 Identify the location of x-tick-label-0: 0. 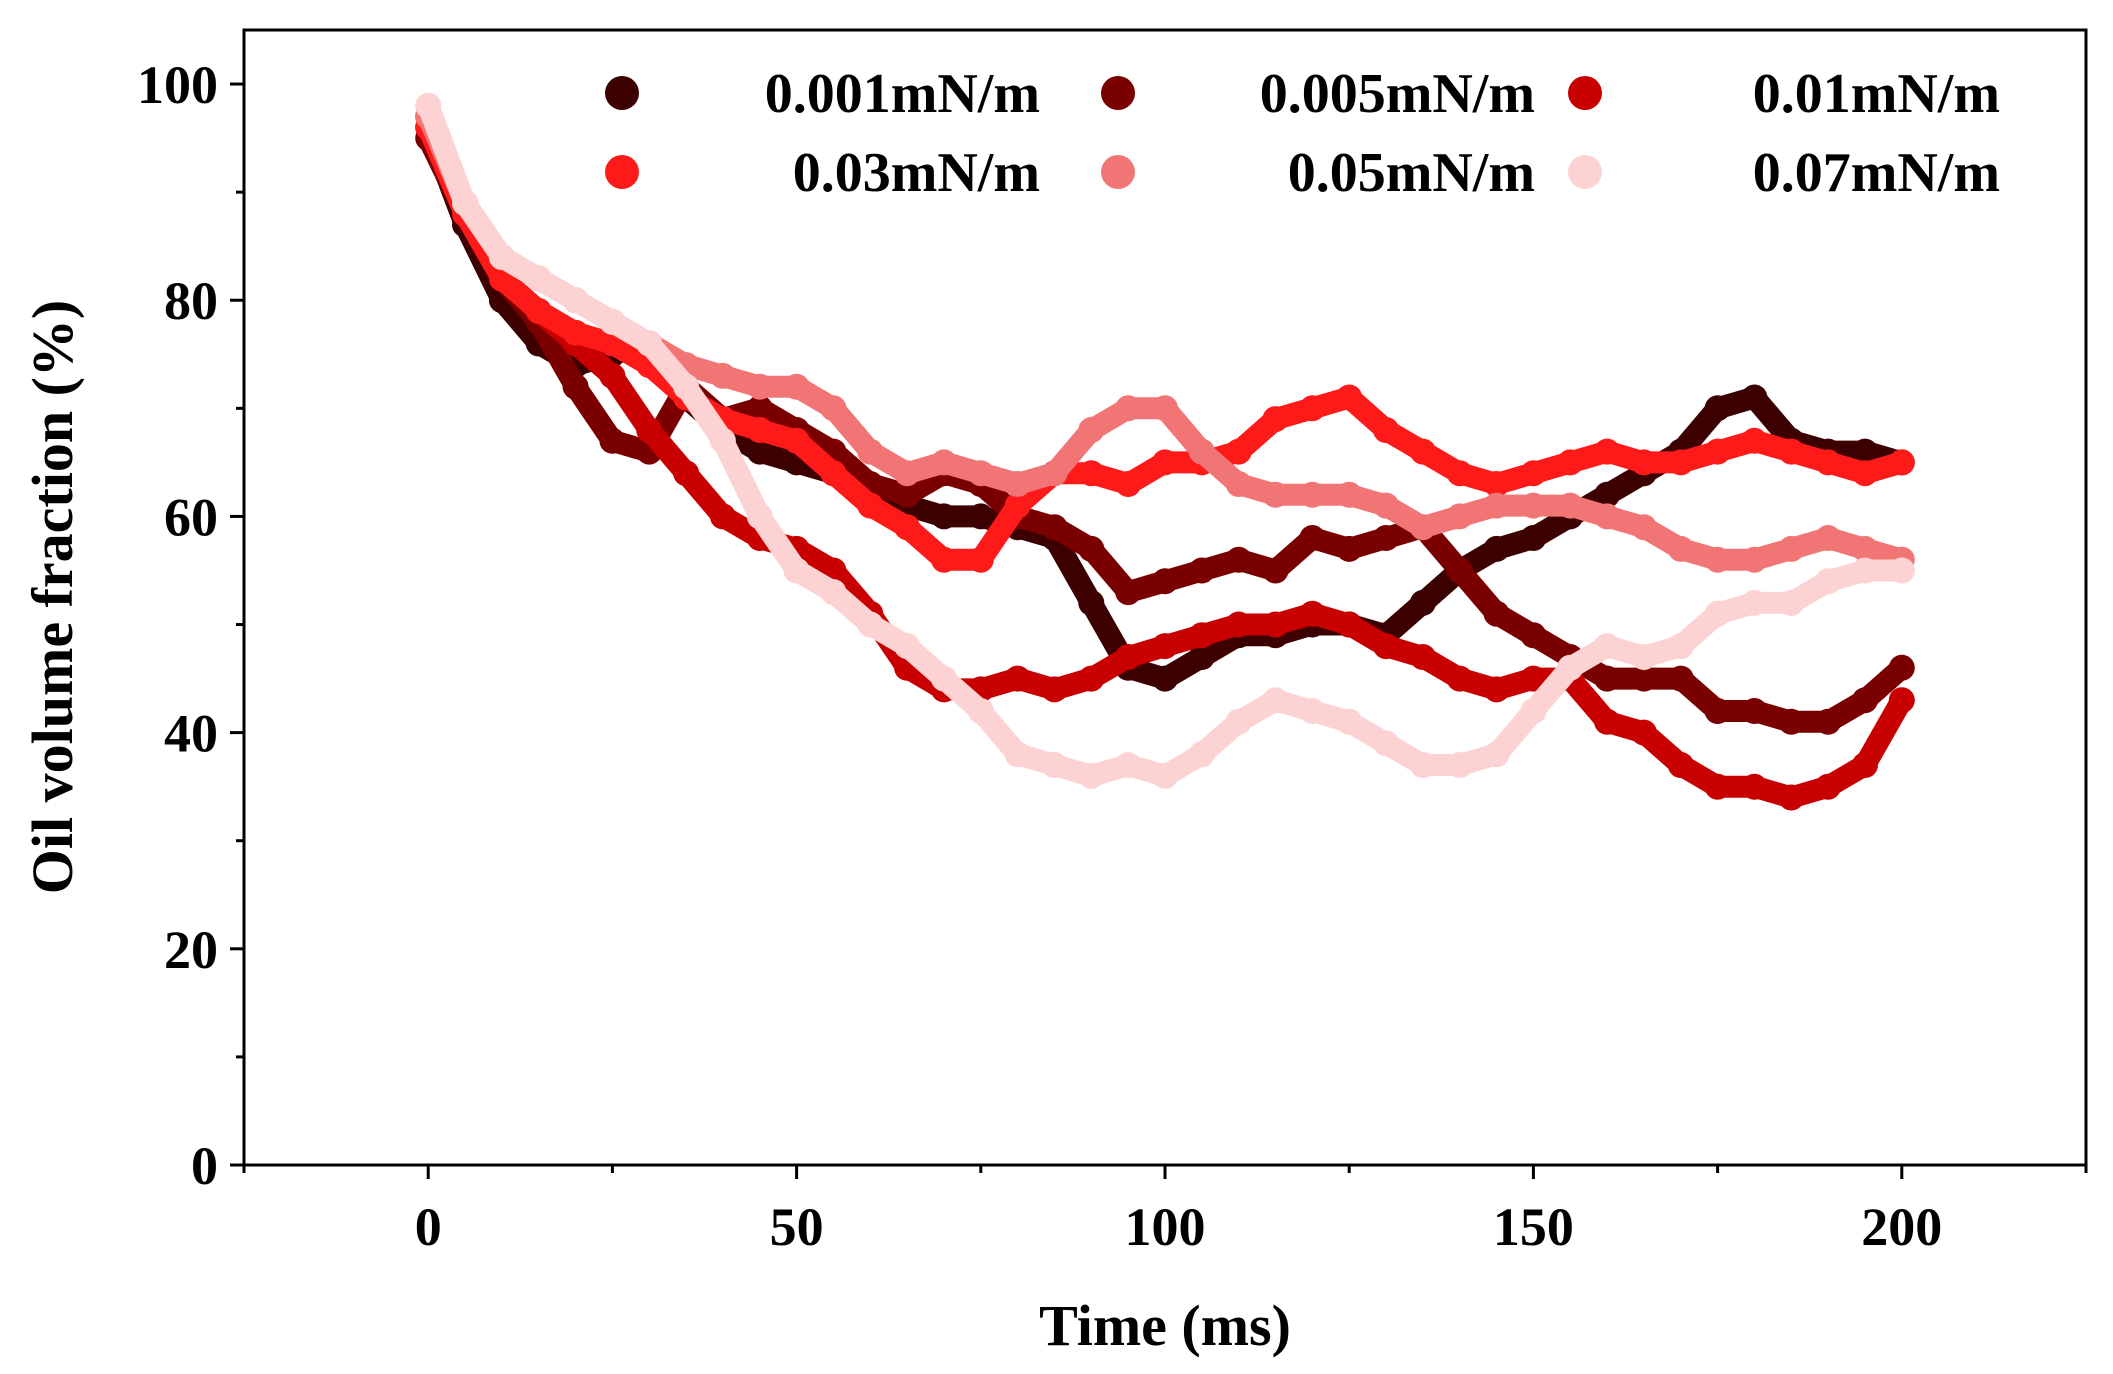
(428, 1227).